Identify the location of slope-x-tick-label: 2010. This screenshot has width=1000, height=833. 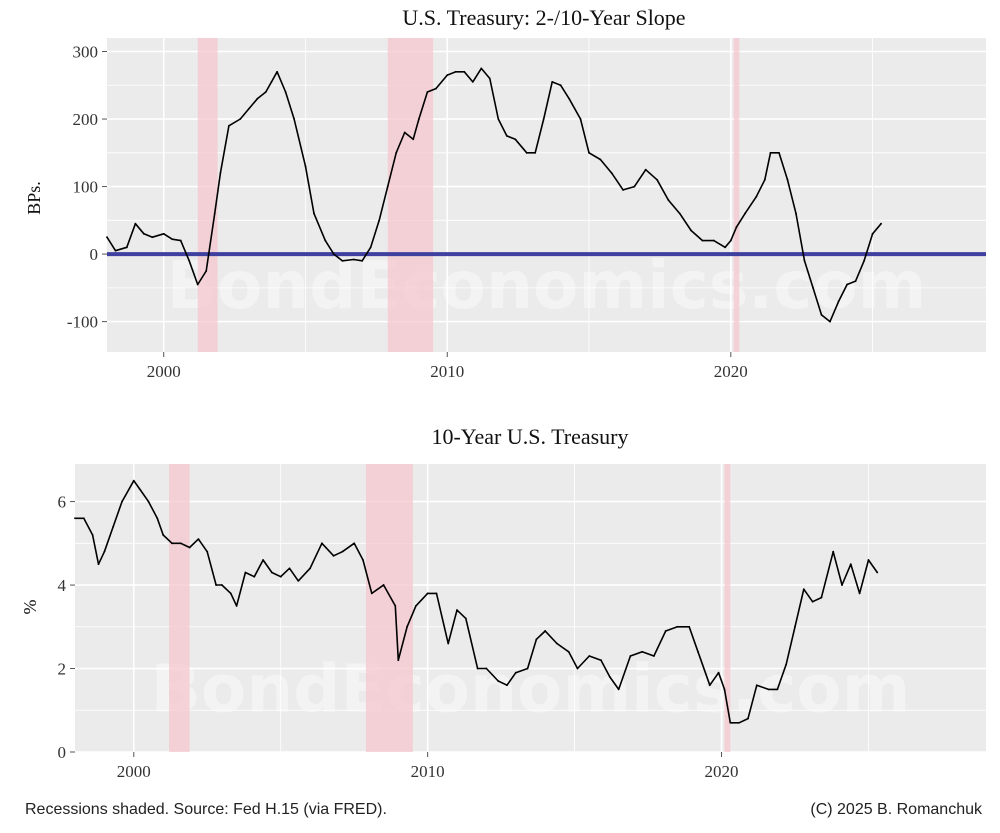
(447, 371).